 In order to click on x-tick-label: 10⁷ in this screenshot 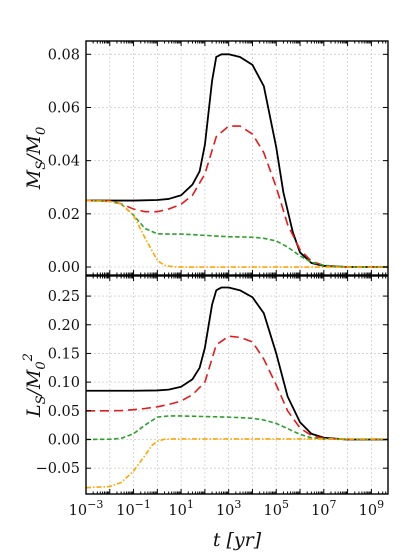, I will do `click(323, 508)`.